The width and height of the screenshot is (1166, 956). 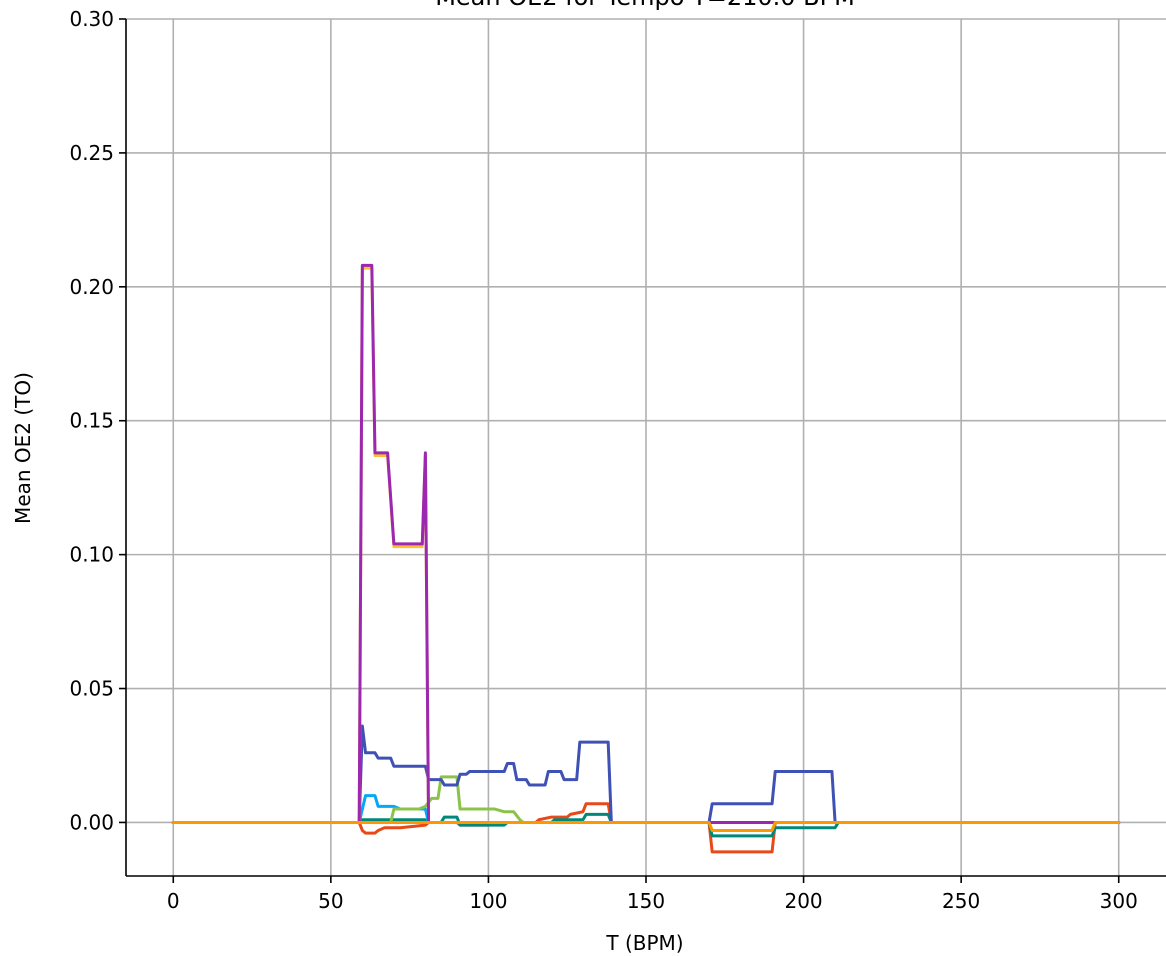 What do you see at coordinates (803, 901) in the screenshot?
I see `x-tick-label: 200` at bounding box center [803, 901].